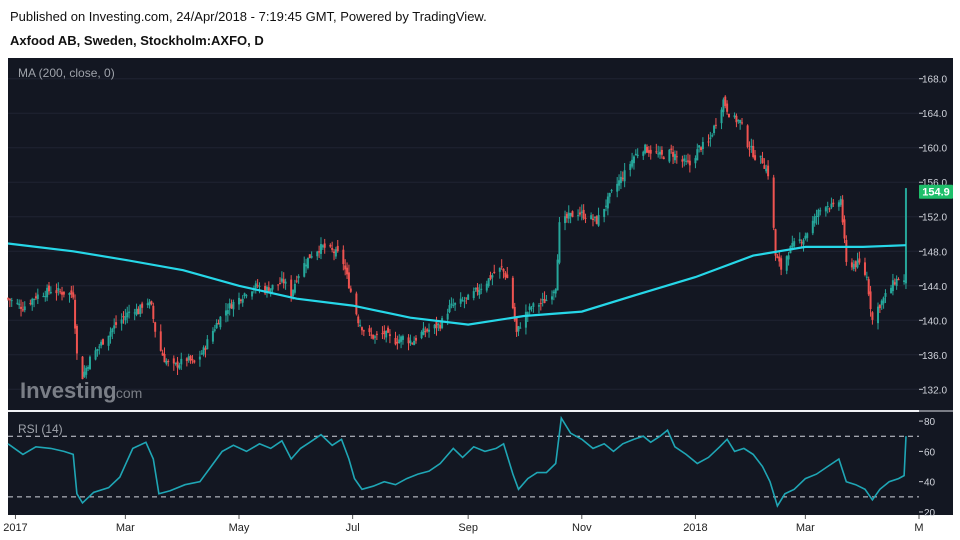  What do you see at coordinates (457, 284) in the screenshot?
I see `ma-200-line` at bounding box center [457, 284].